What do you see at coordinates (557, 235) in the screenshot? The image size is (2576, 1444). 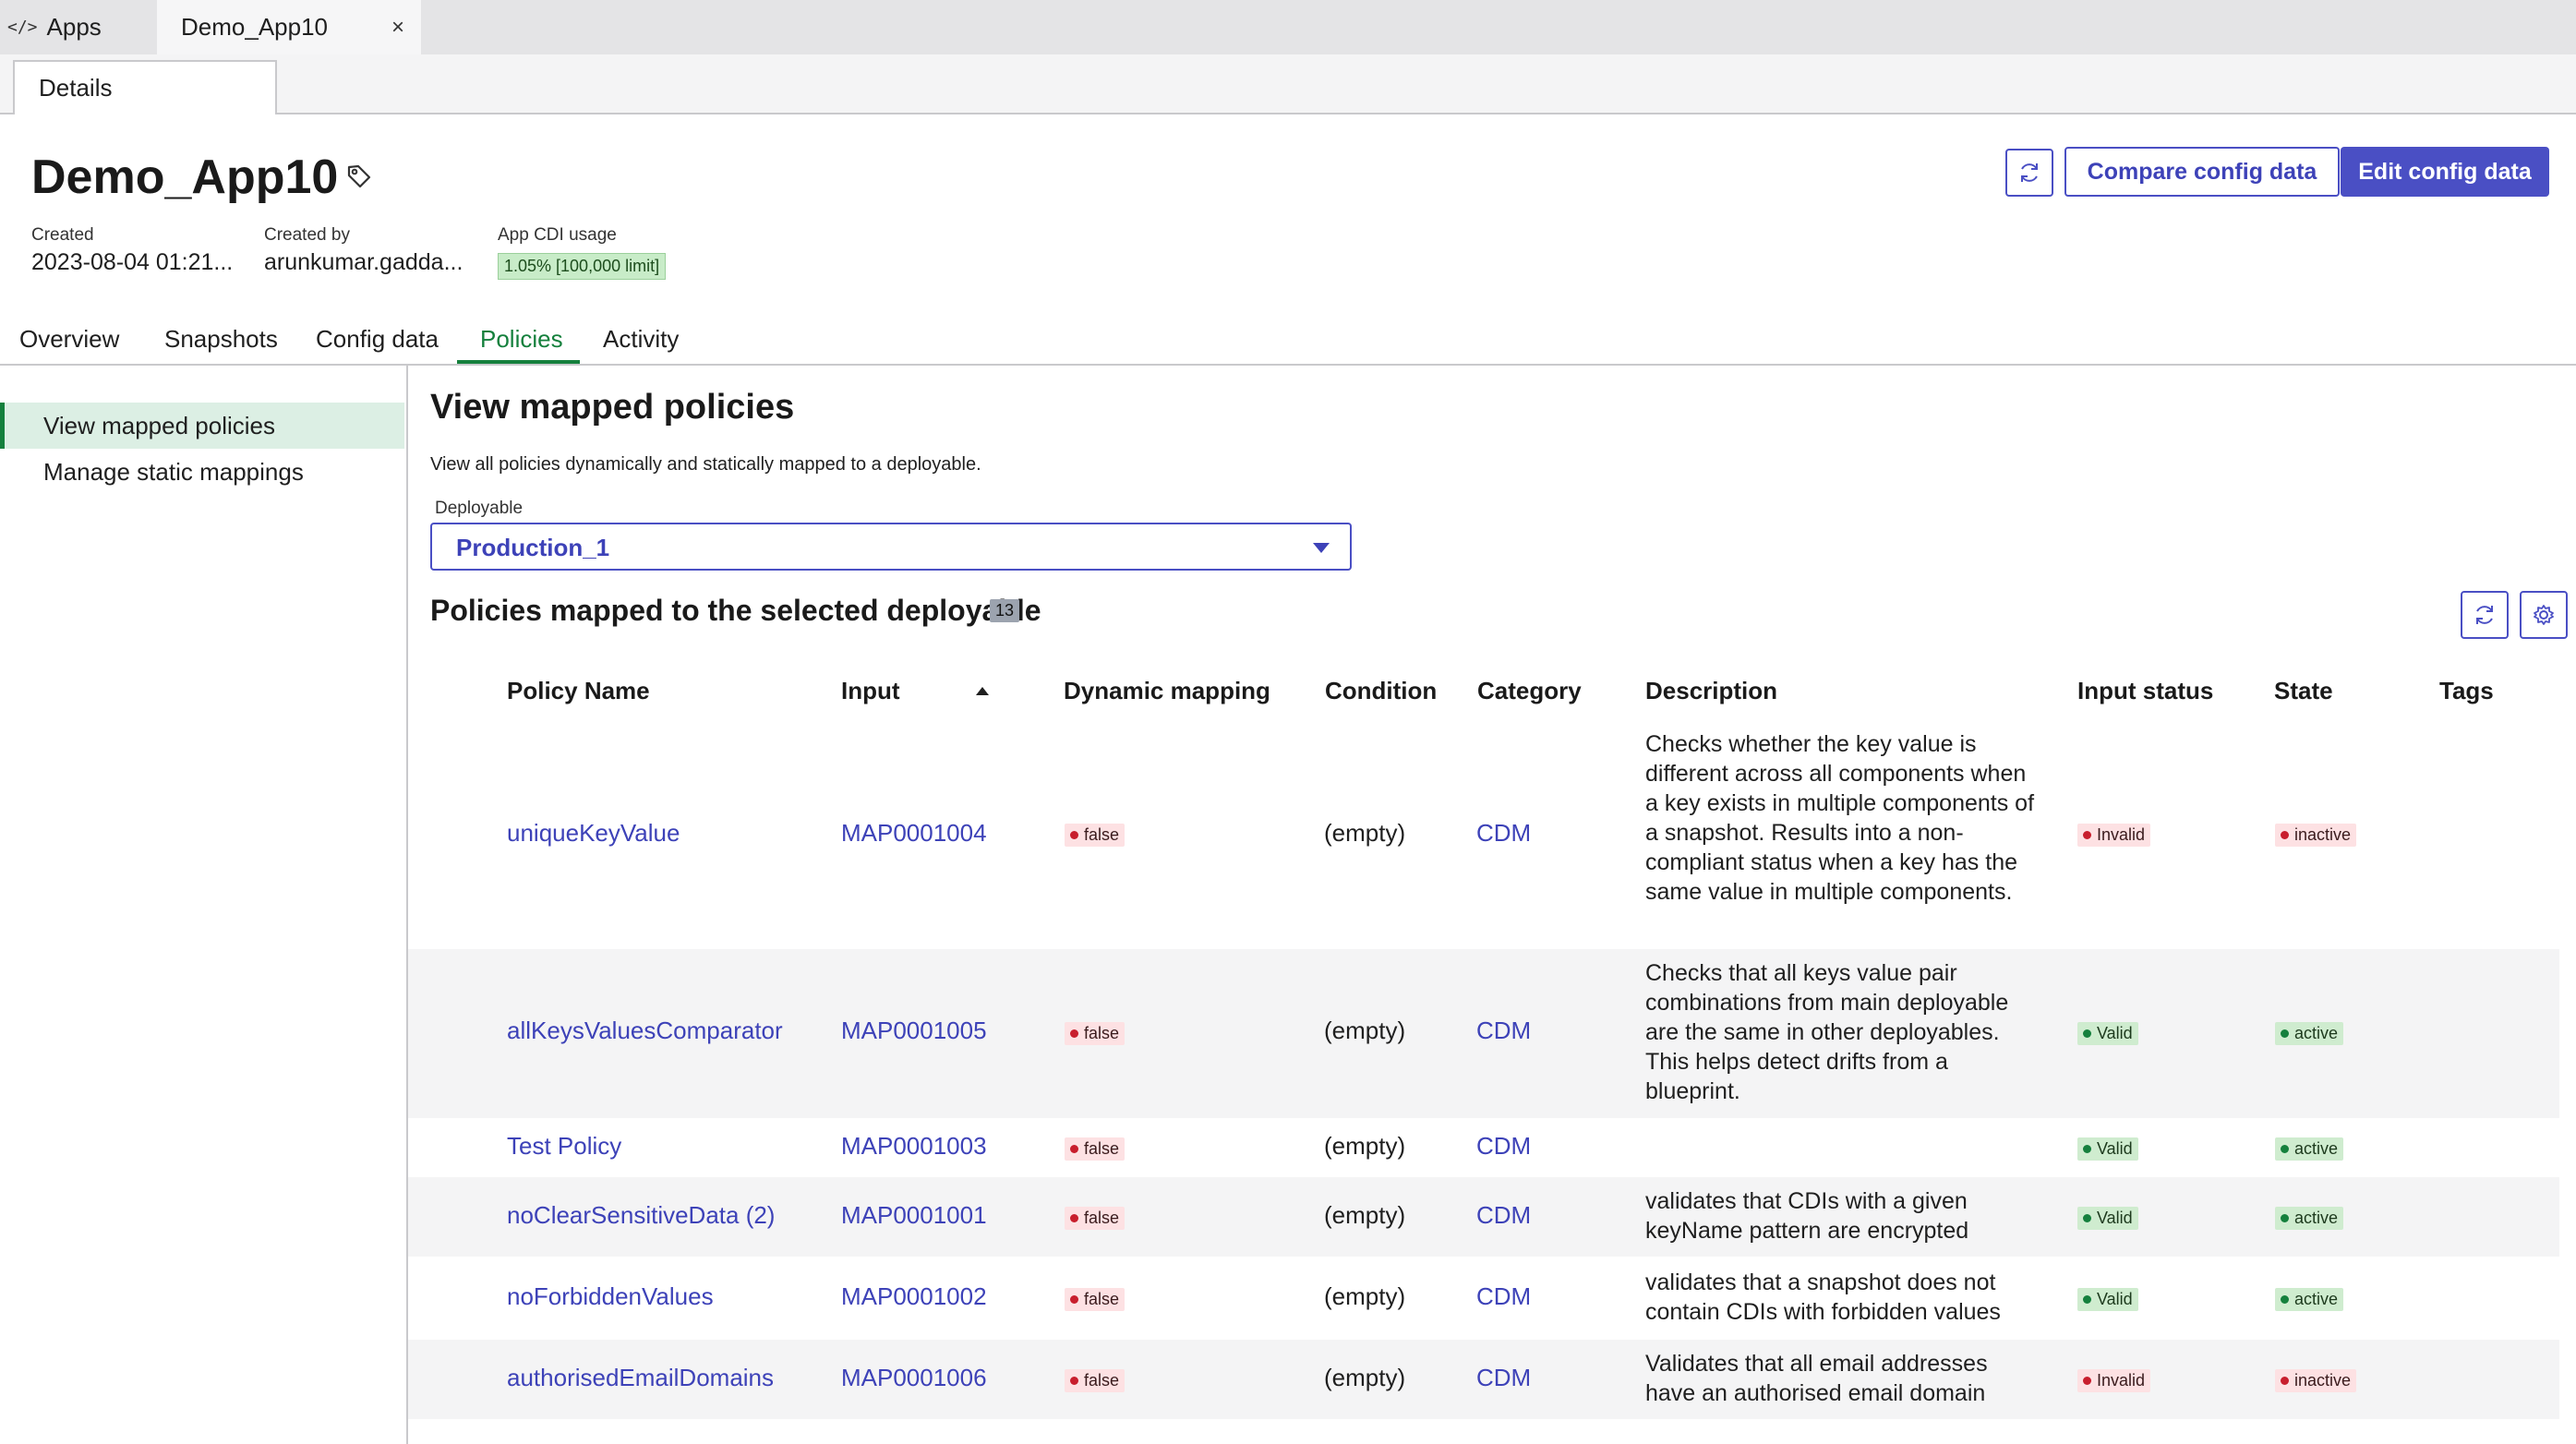 I see `cdi-usage-label: App CDI usage` at bounding box center [557, 235].